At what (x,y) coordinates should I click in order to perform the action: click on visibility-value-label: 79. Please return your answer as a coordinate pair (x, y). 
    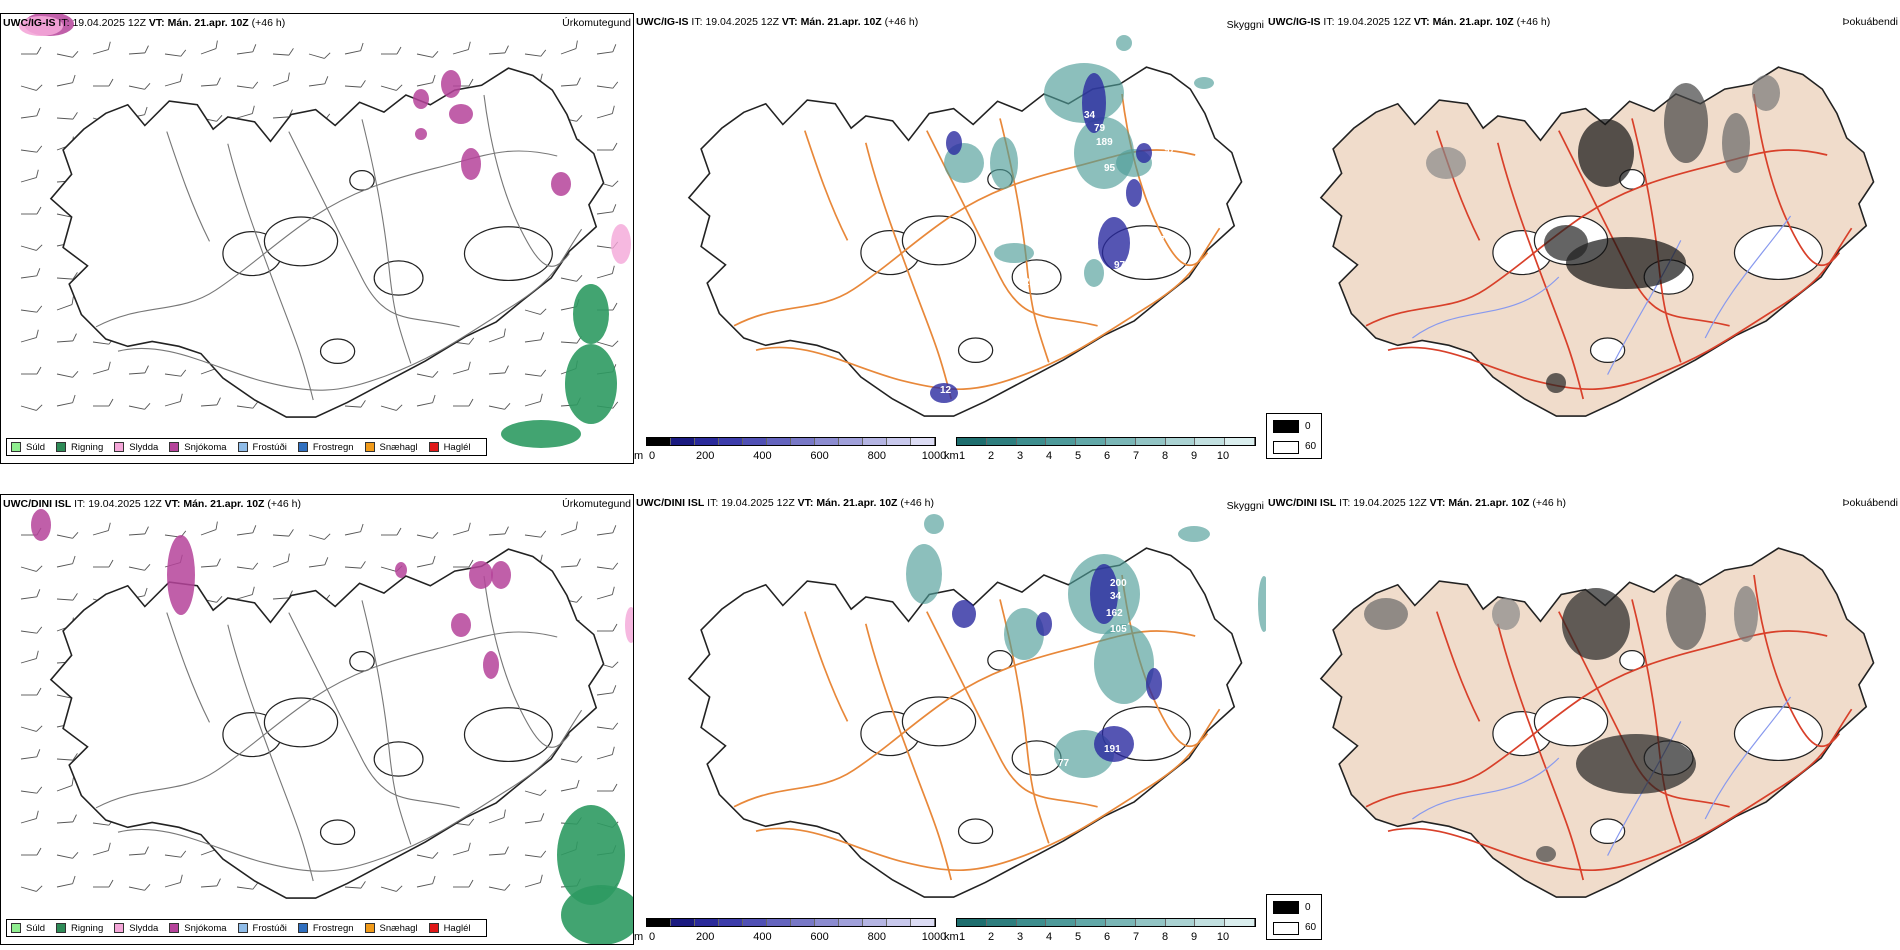
    Looking at the image, I should click on (1100, 128).